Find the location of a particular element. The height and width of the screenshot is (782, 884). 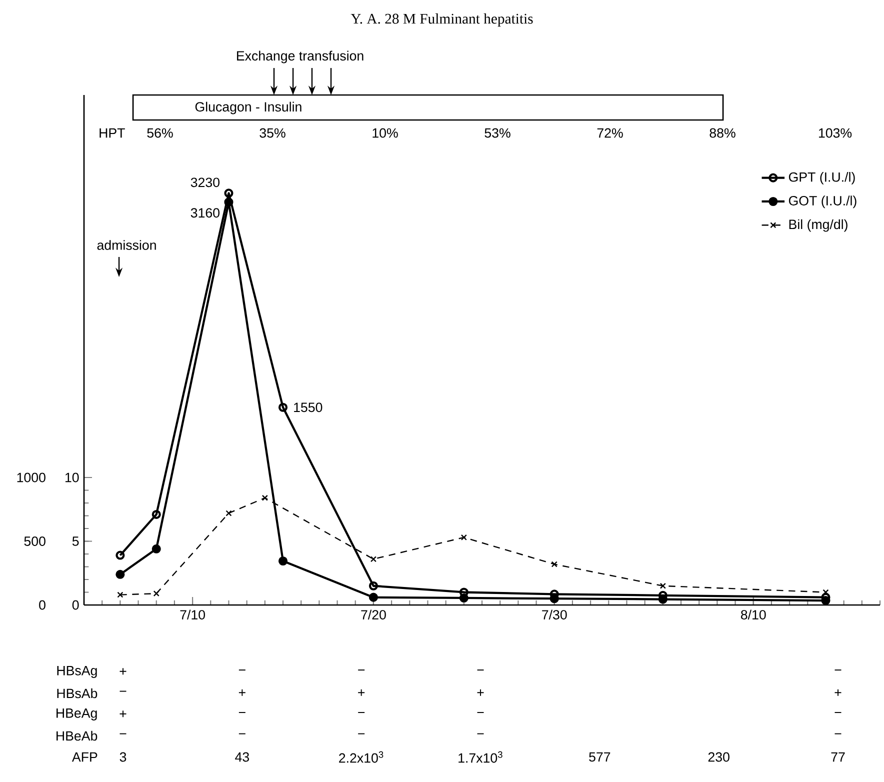

data-label: 1550 is located at coordinates (308, 407).